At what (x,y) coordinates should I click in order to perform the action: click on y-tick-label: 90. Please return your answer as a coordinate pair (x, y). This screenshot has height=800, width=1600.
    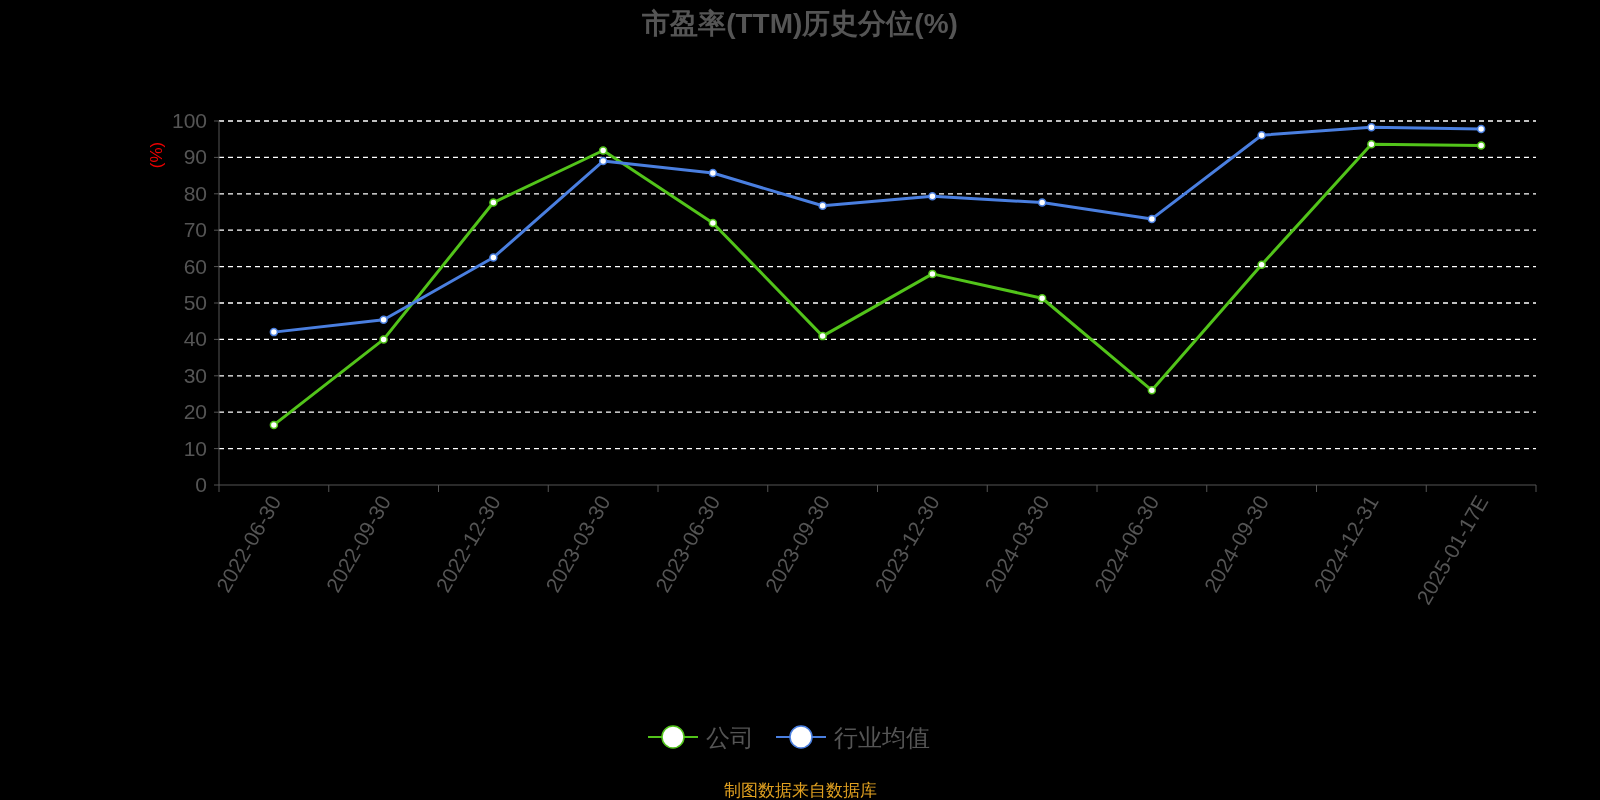
    Looking at the image, I should click on (195, 157).